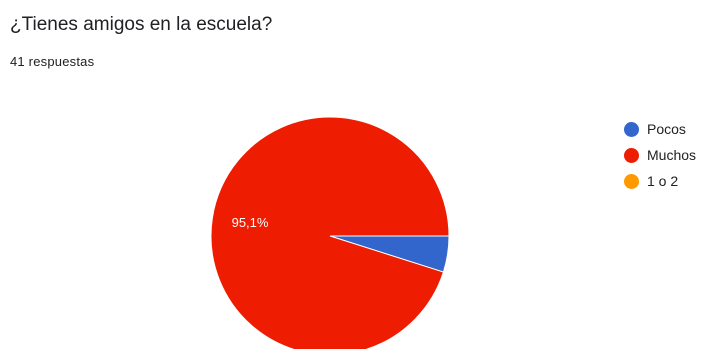  I want to click on legend-label: Pocos, so click(666, 129).